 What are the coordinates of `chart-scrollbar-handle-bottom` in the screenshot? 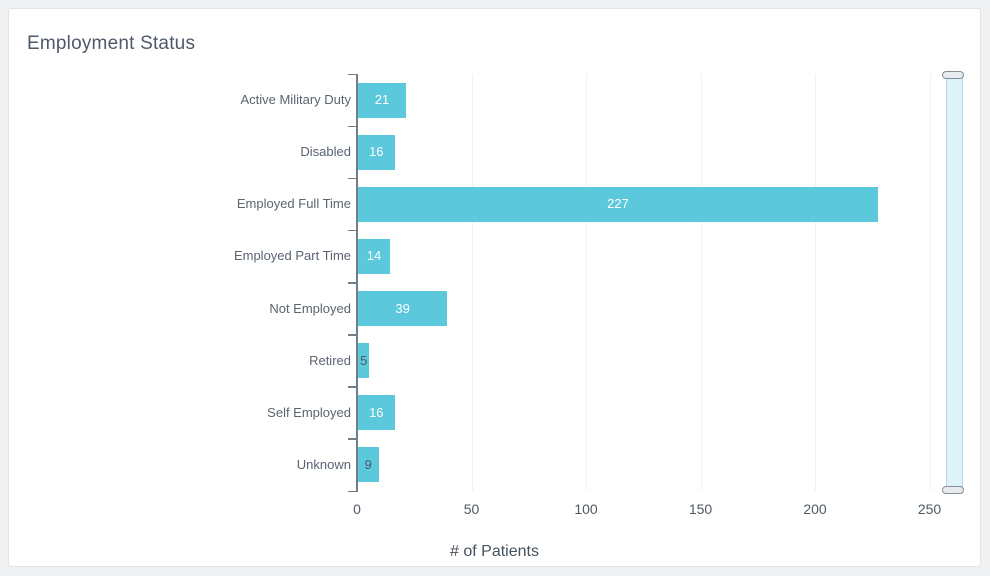 It's located at (953, 490).